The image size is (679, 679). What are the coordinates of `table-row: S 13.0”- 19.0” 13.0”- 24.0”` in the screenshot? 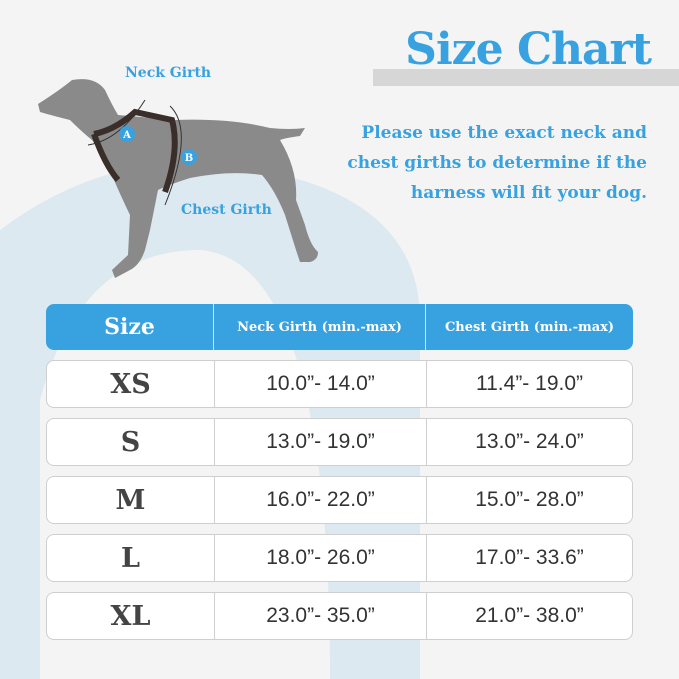 It's located at (339, 442).